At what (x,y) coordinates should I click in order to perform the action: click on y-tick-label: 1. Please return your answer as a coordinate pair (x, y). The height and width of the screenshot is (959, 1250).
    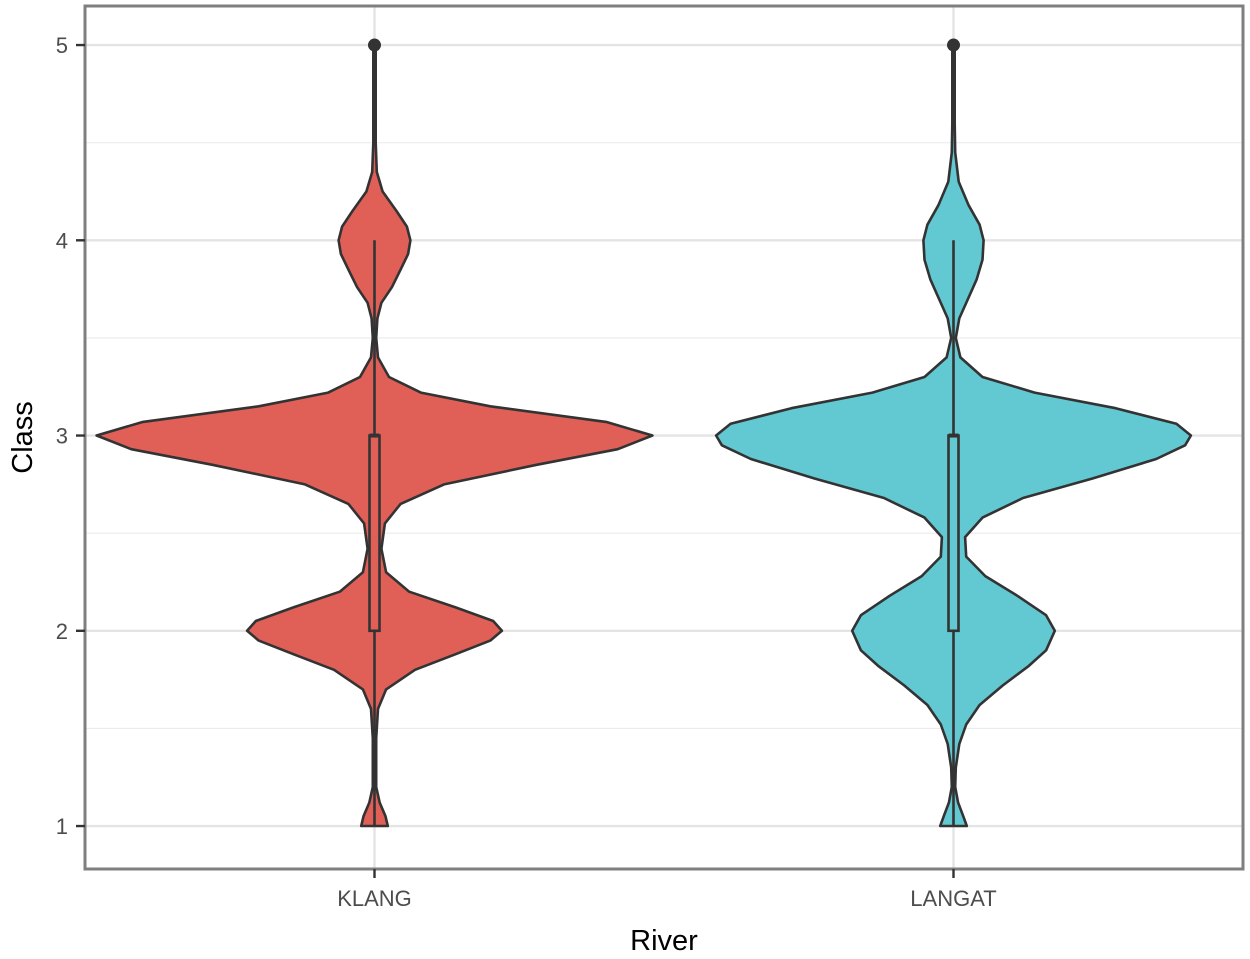
    Looking at the image, I should click on (62, 826).